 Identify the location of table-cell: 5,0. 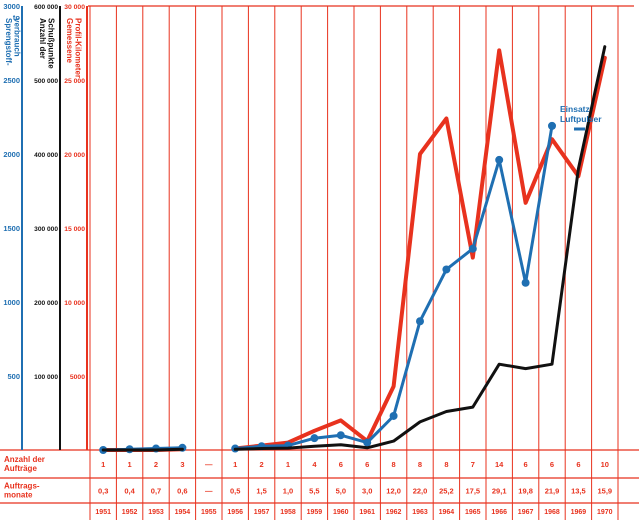
(341, 491).